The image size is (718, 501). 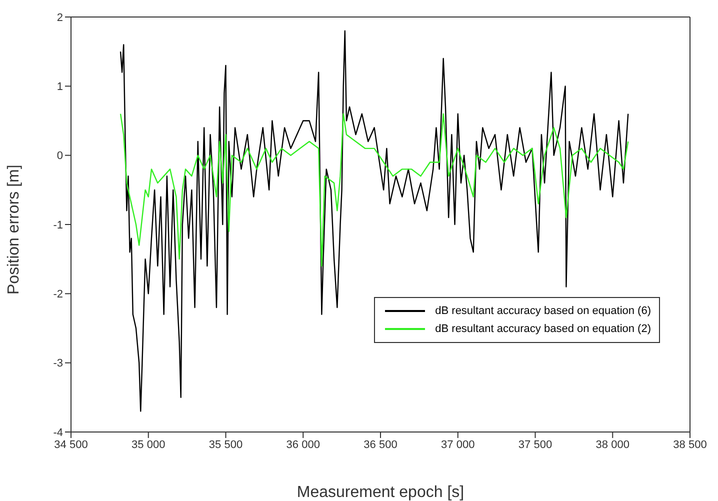 I want to click on legend-label: dB resultant accuracy based on equation (6), so click(x=543, y=311).